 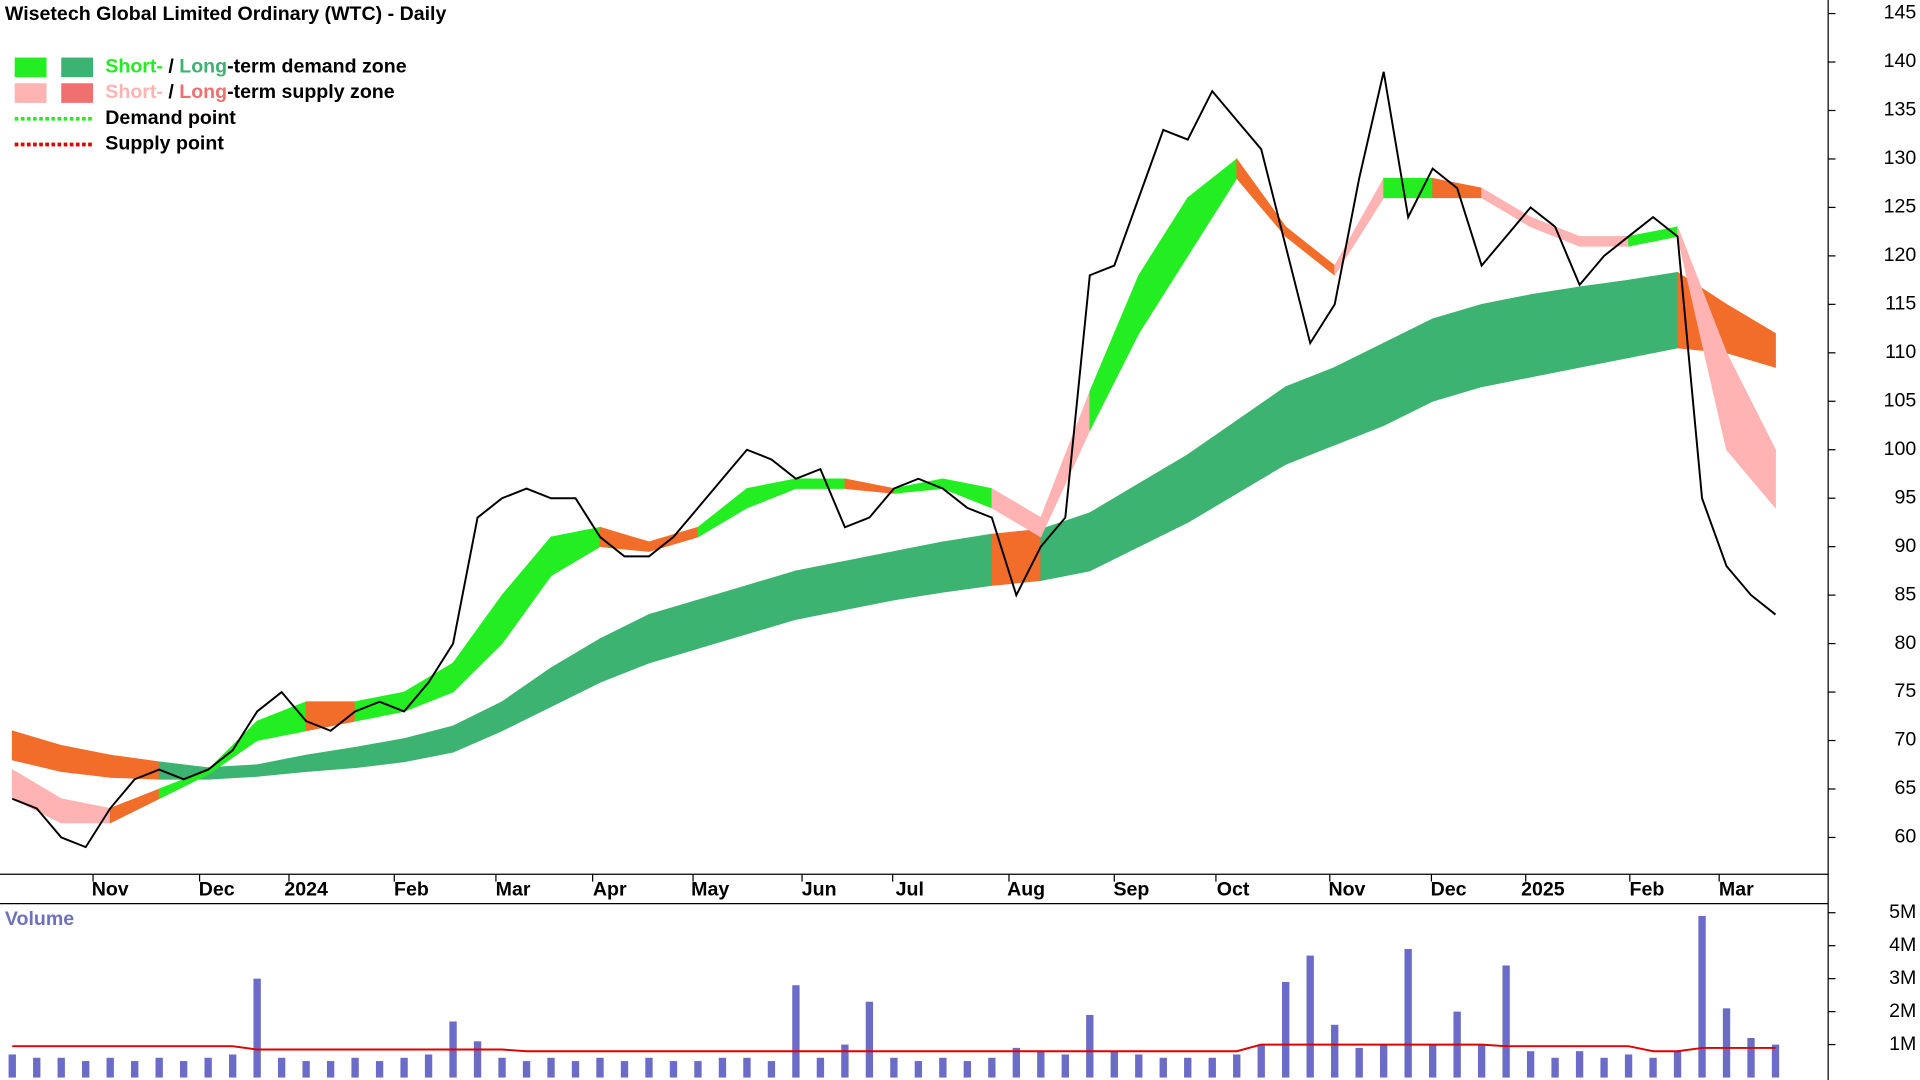 I want to click on y-tick-label: 4M, so click(x=1902, y=945).